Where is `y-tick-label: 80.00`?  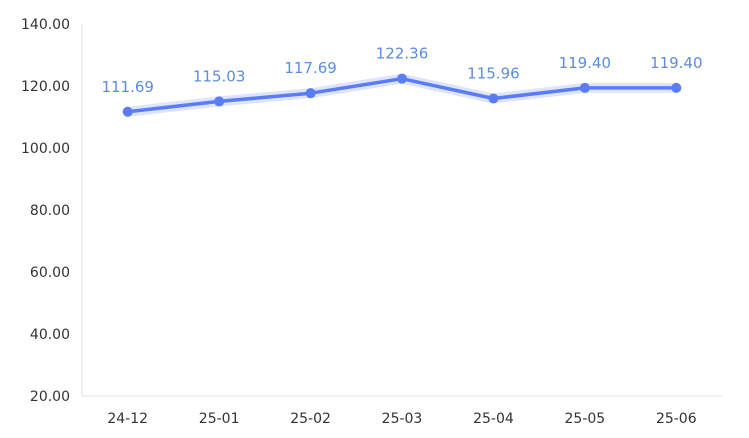
y-tick-label: 80.00 is located at coordinates (50, 211).